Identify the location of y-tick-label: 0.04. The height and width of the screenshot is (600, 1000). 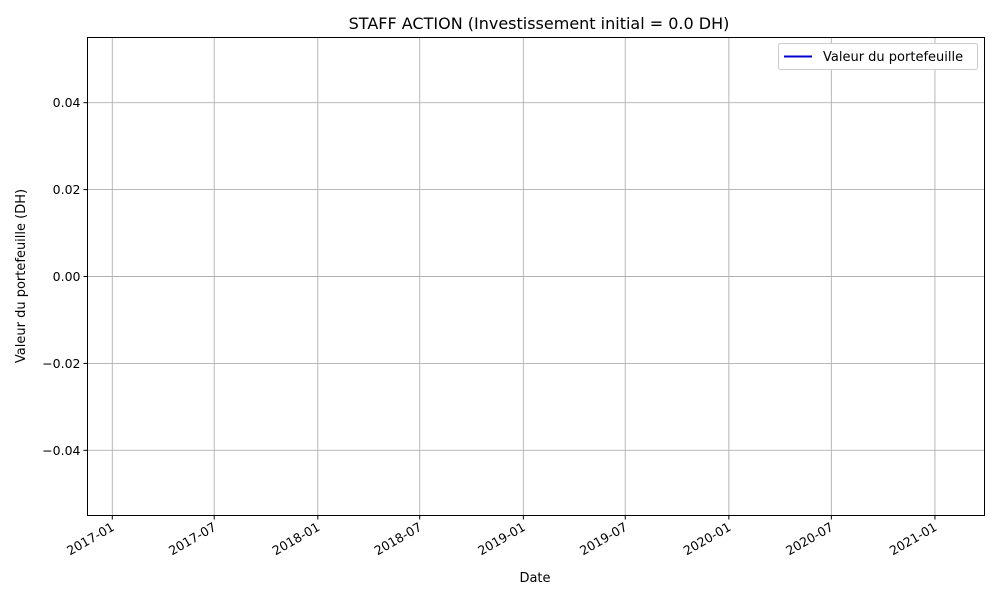
(67, 102).